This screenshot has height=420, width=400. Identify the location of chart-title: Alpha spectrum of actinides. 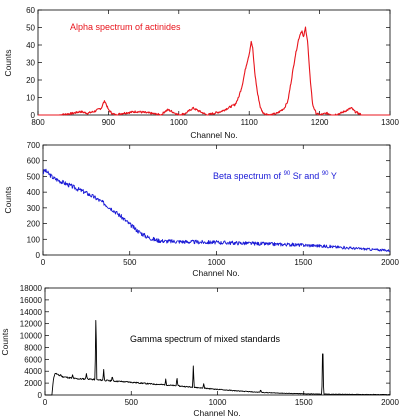
(125, 27).